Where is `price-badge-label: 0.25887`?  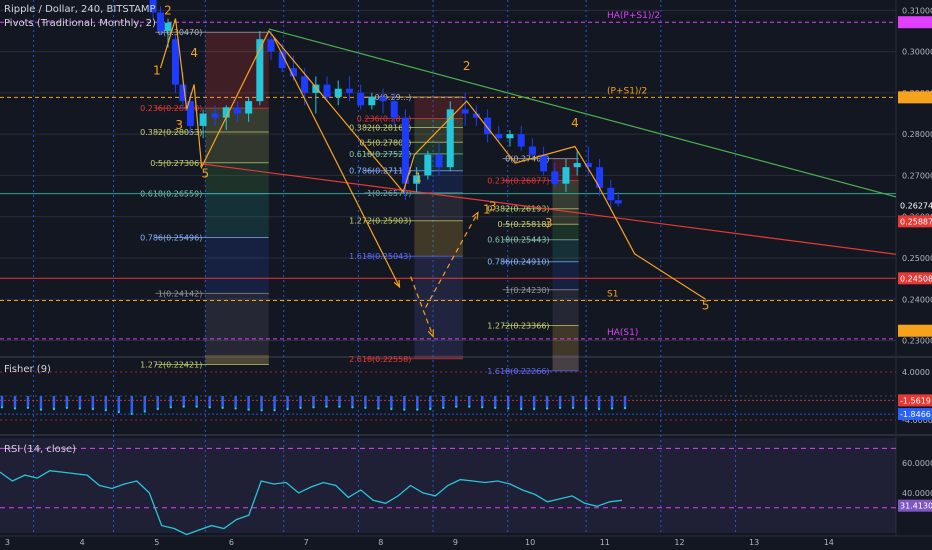
price-badge-label: 0.25887 is located at coordinates (916, 221).